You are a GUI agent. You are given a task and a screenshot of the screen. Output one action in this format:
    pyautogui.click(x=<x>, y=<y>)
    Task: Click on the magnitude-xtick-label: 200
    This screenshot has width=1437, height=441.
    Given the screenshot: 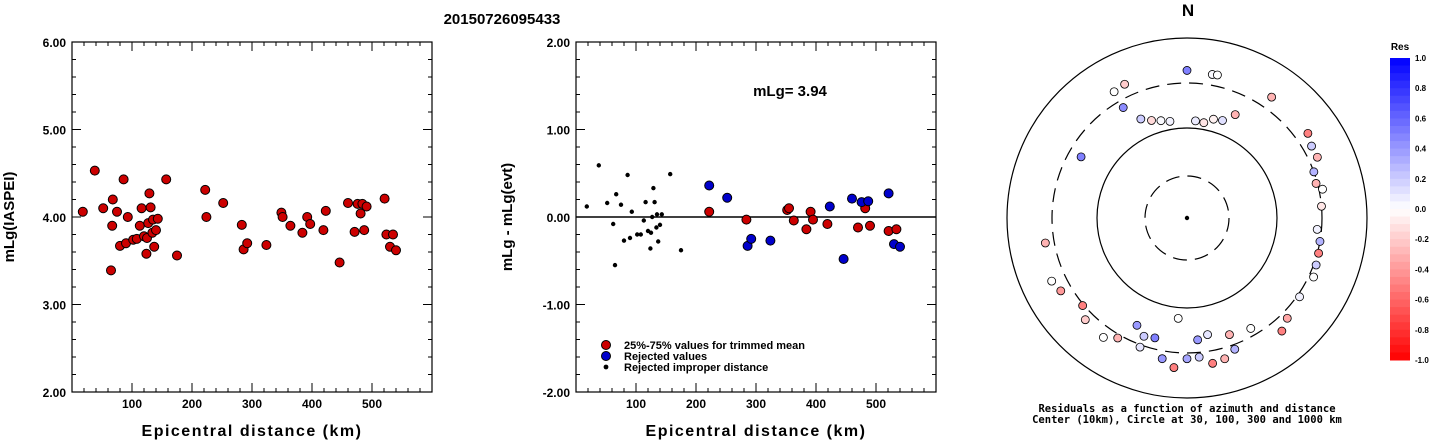 What is the action you would take?
    pyautogui.click(x=192, y=404)
    